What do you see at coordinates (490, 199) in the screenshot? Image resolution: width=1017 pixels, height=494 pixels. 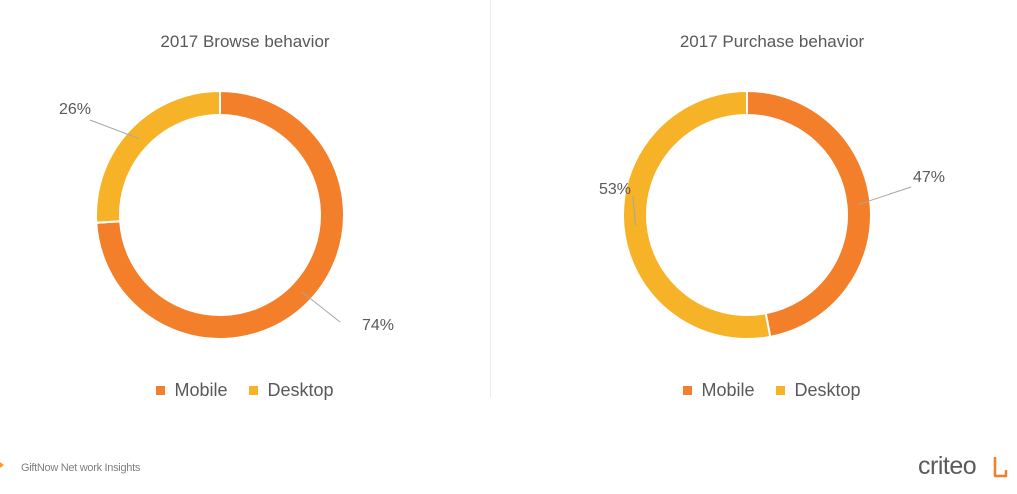 I see `panel-divider` at bounding box center [490, 199].